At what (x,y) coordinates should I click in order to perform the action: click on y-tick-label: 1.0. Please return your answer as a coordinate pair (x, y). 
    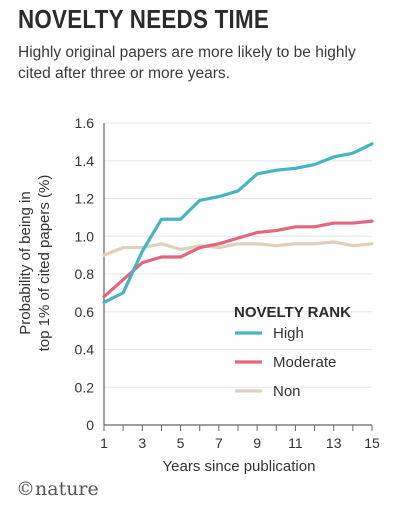
    Looking at the image, I should click on (85, 236).